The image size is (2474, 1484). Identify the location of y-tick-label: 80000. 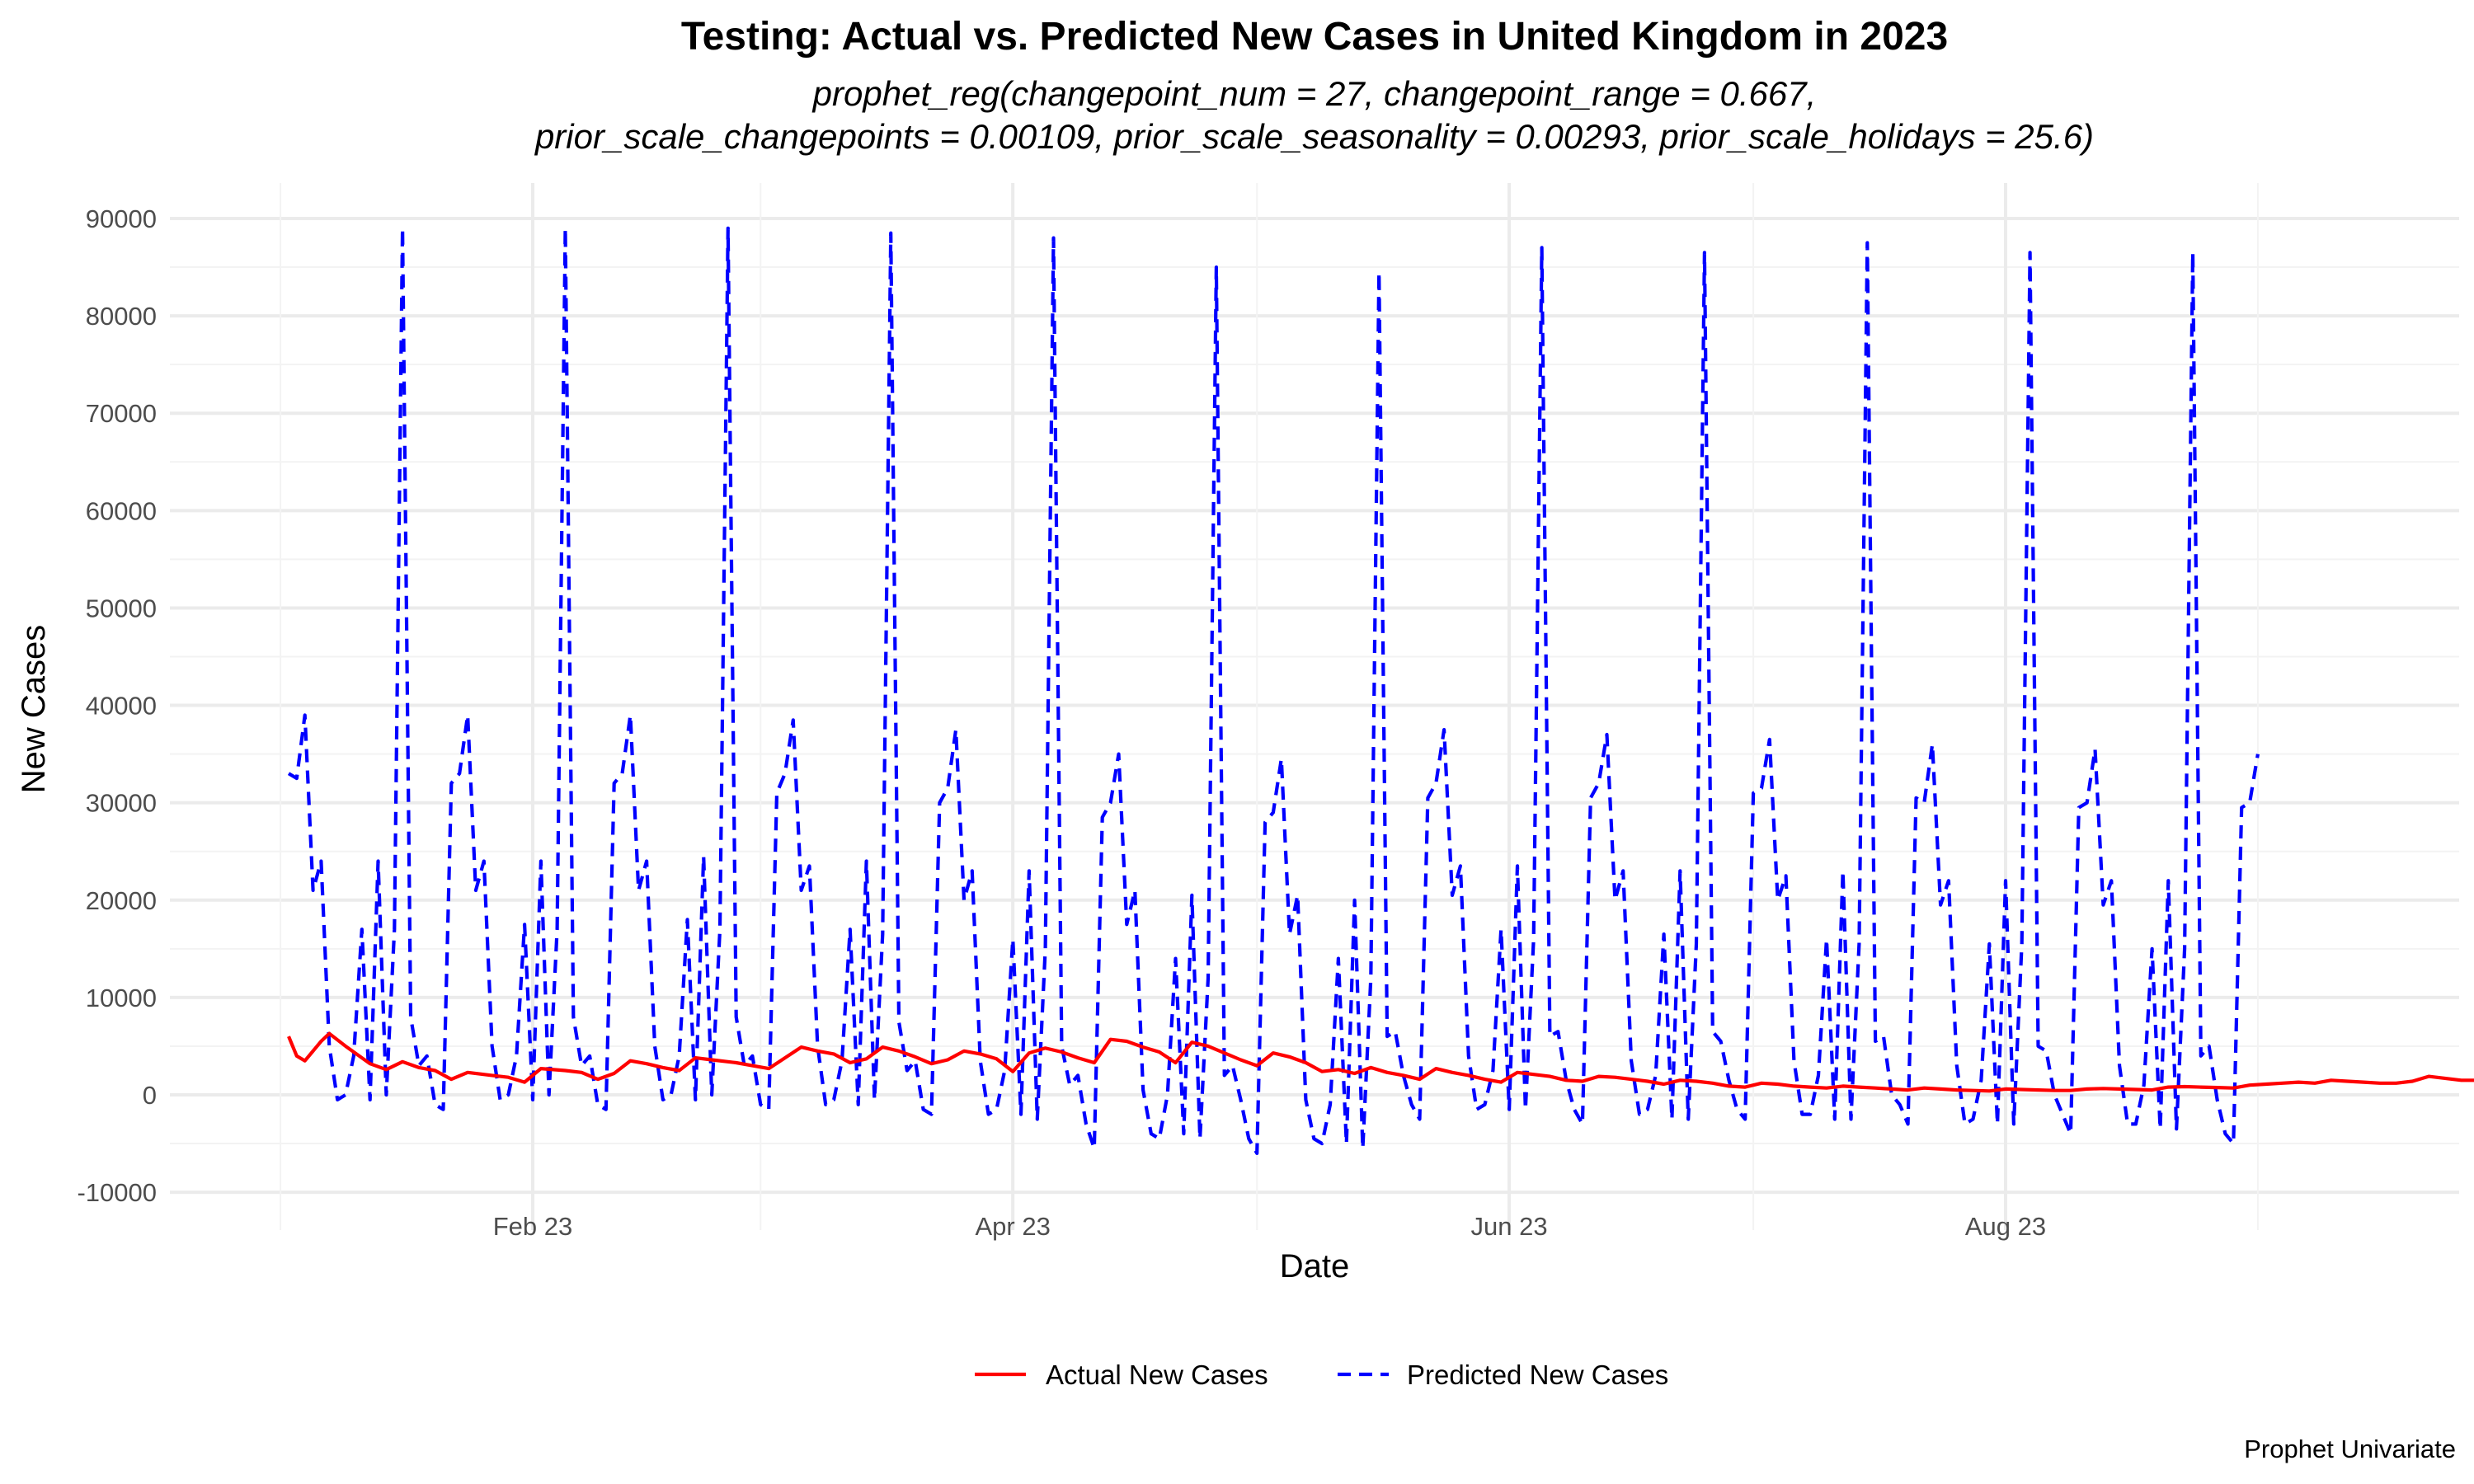
(121, 316).